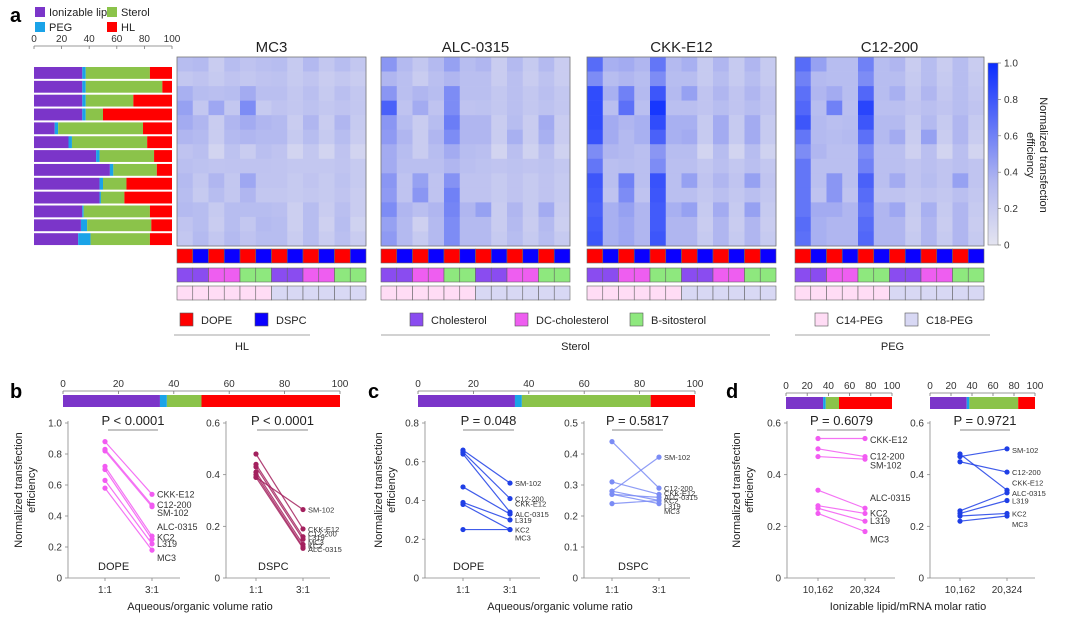 This screenshot has width=1080, height=622. What do you see at coordinates (677, 457) in the screenshot?
I see `series-label: SM-102` at bounding box center [677, 457].